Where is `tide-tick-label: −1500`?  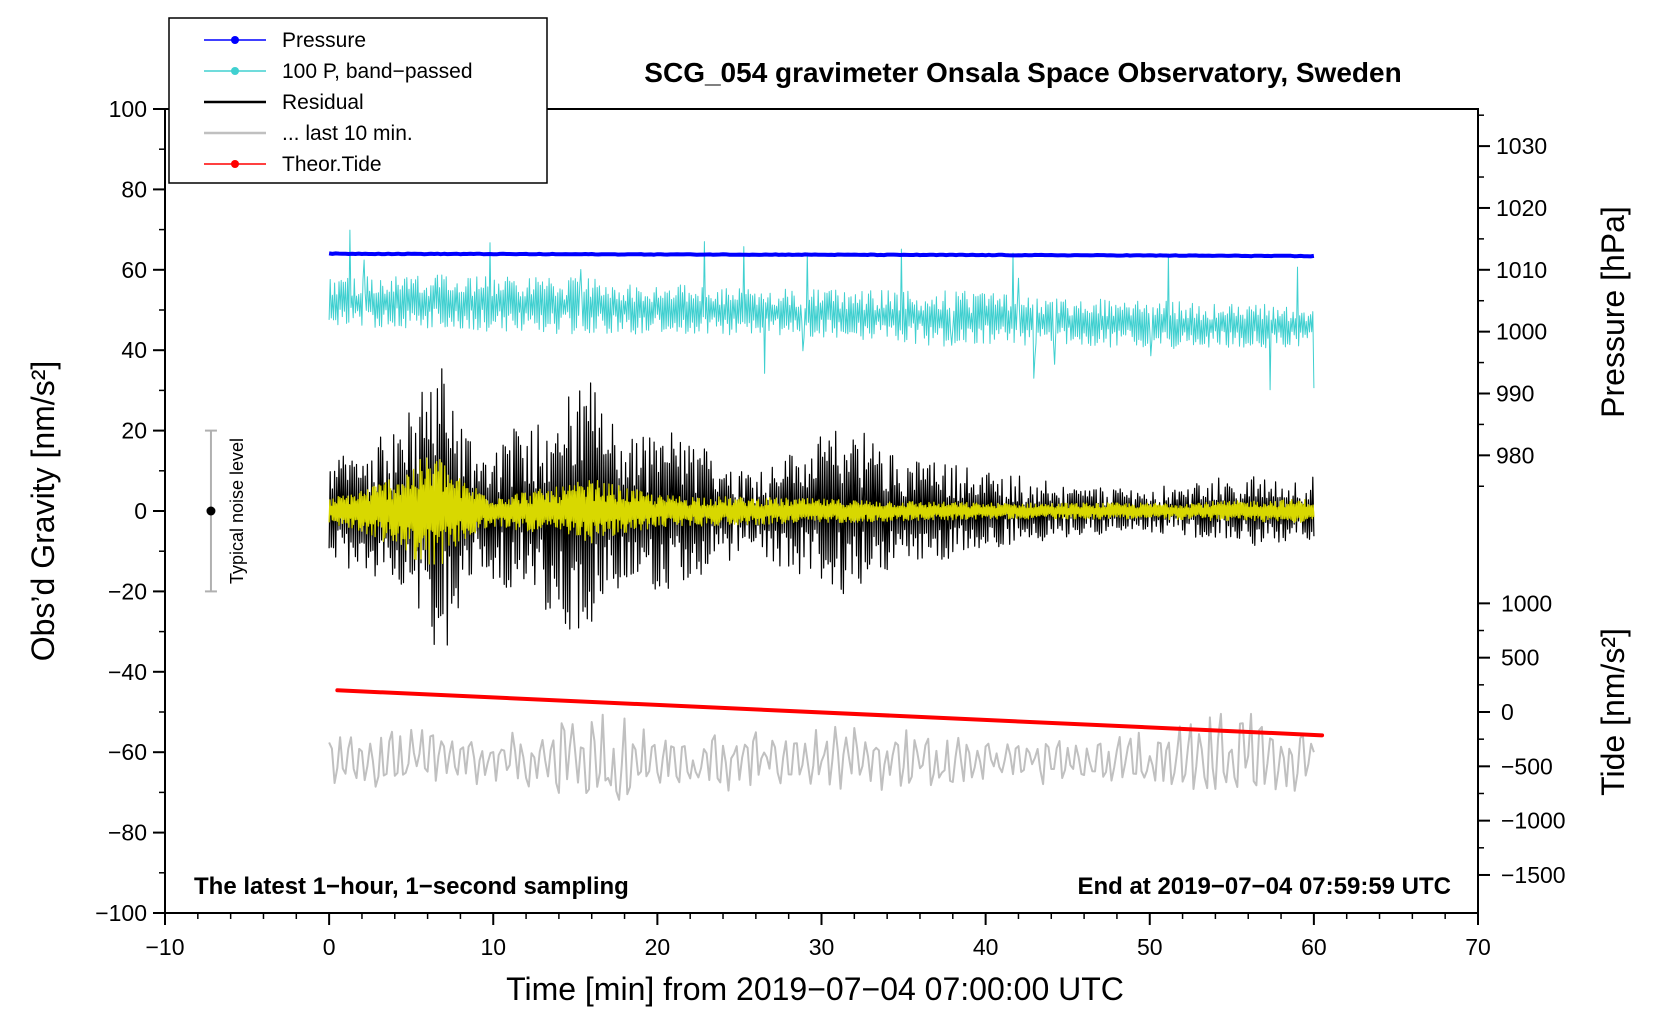 tide-tick-label: −1500 is located at coordinates (1533, 875).